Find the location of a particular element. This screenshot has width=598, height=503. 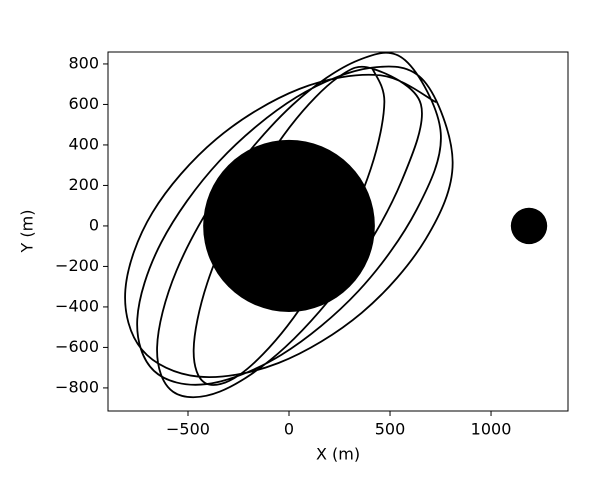

x-axis-label: X (m) is located at coordinates (338, 454).